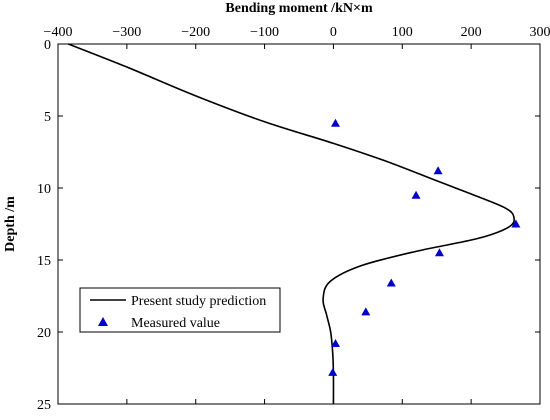 The image size is (550, 420). What do you see at coordinates (44, 333) in the screenshot?
I see `y-tick-label-4: 20` at bounding box center [44, 333].